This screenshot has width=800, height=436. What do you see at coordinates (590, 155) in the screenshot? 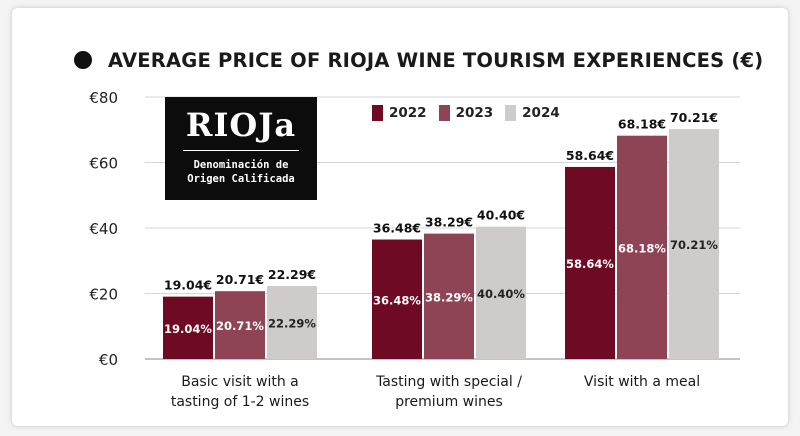
I see `data-label: 58.64€` at bounding box center [590, 155].